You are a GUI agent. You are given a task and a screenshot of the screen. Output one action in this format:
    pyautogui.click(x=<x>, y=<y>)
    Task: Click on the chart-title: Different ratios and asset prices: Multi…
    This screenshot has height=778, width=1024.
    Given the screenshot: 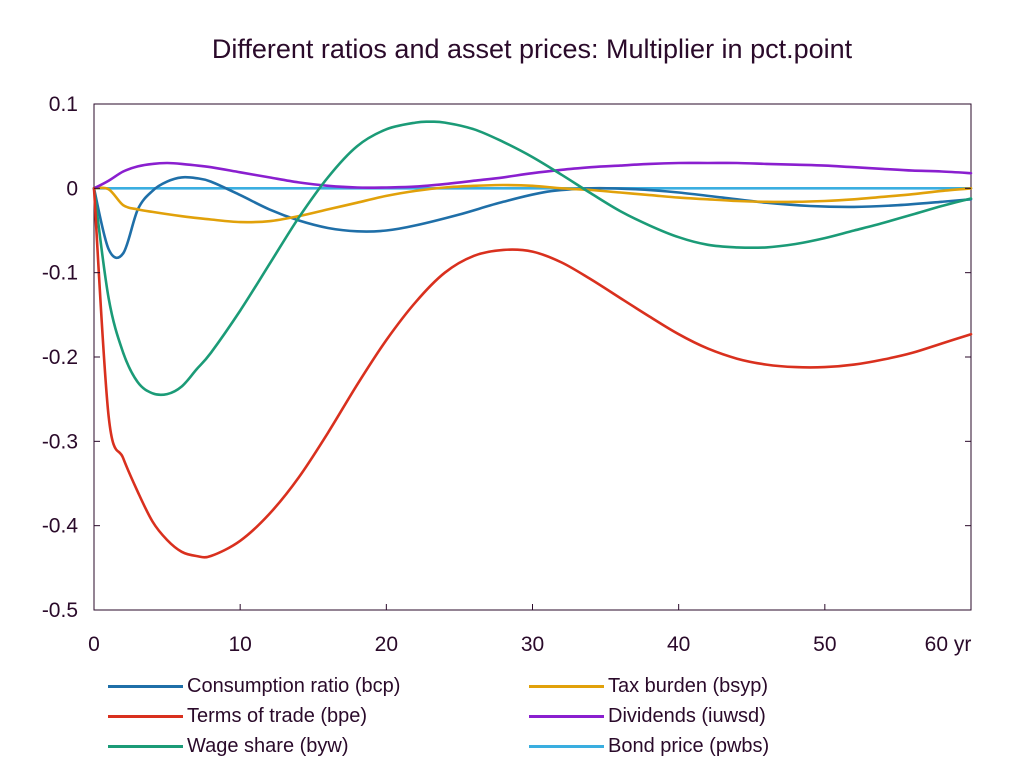 What is the action you would take?
    pyautogui.click(x=532, y=49)
    